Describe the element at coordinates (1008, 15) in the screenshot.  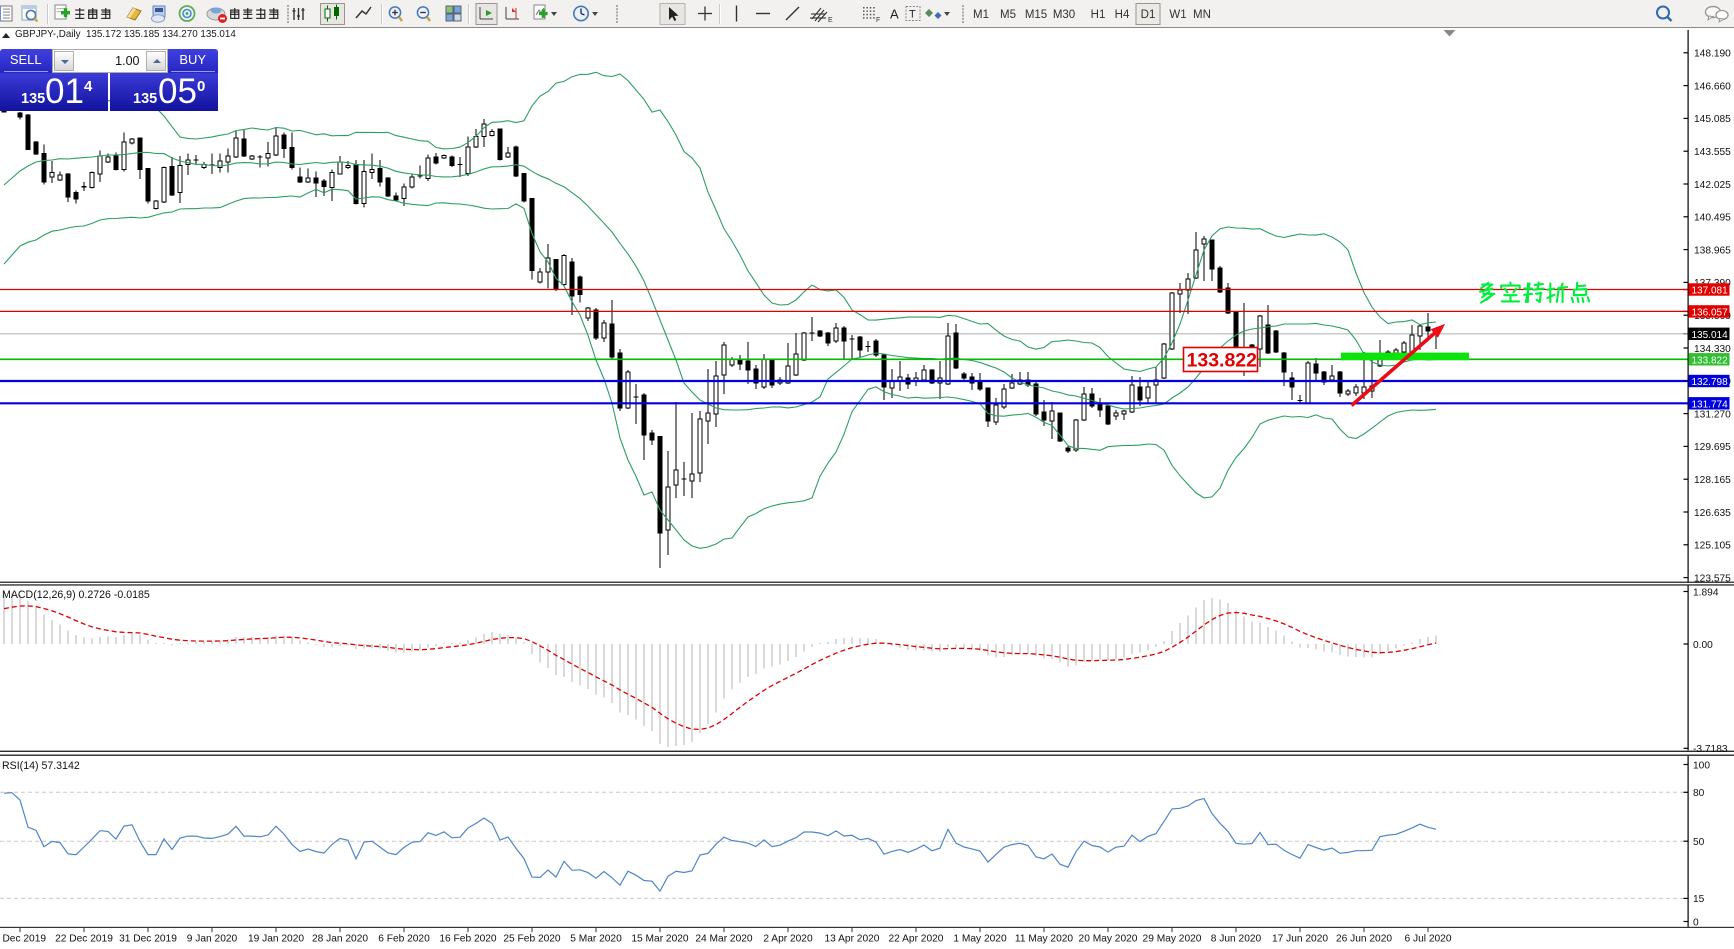
I see `svg-text: M5` at that location.